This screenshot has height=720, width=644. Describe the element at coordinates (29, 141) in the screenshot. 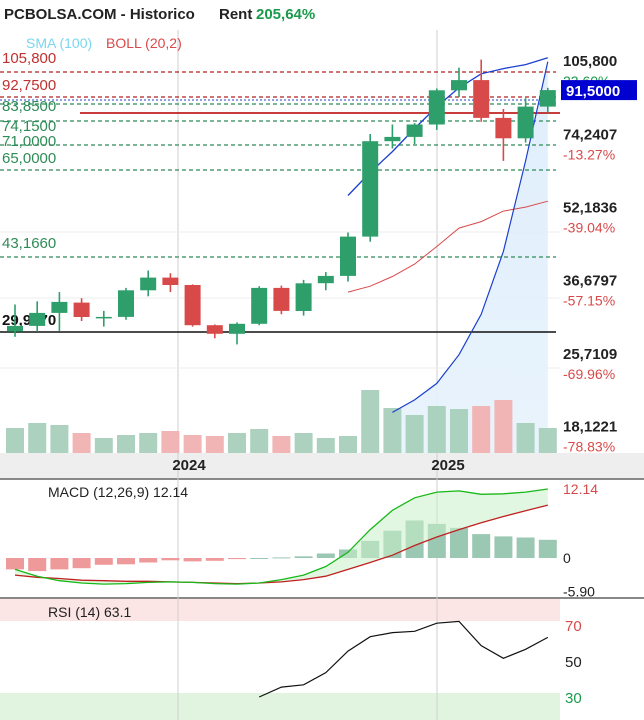

I see `level-label: 71,0000` at that location.